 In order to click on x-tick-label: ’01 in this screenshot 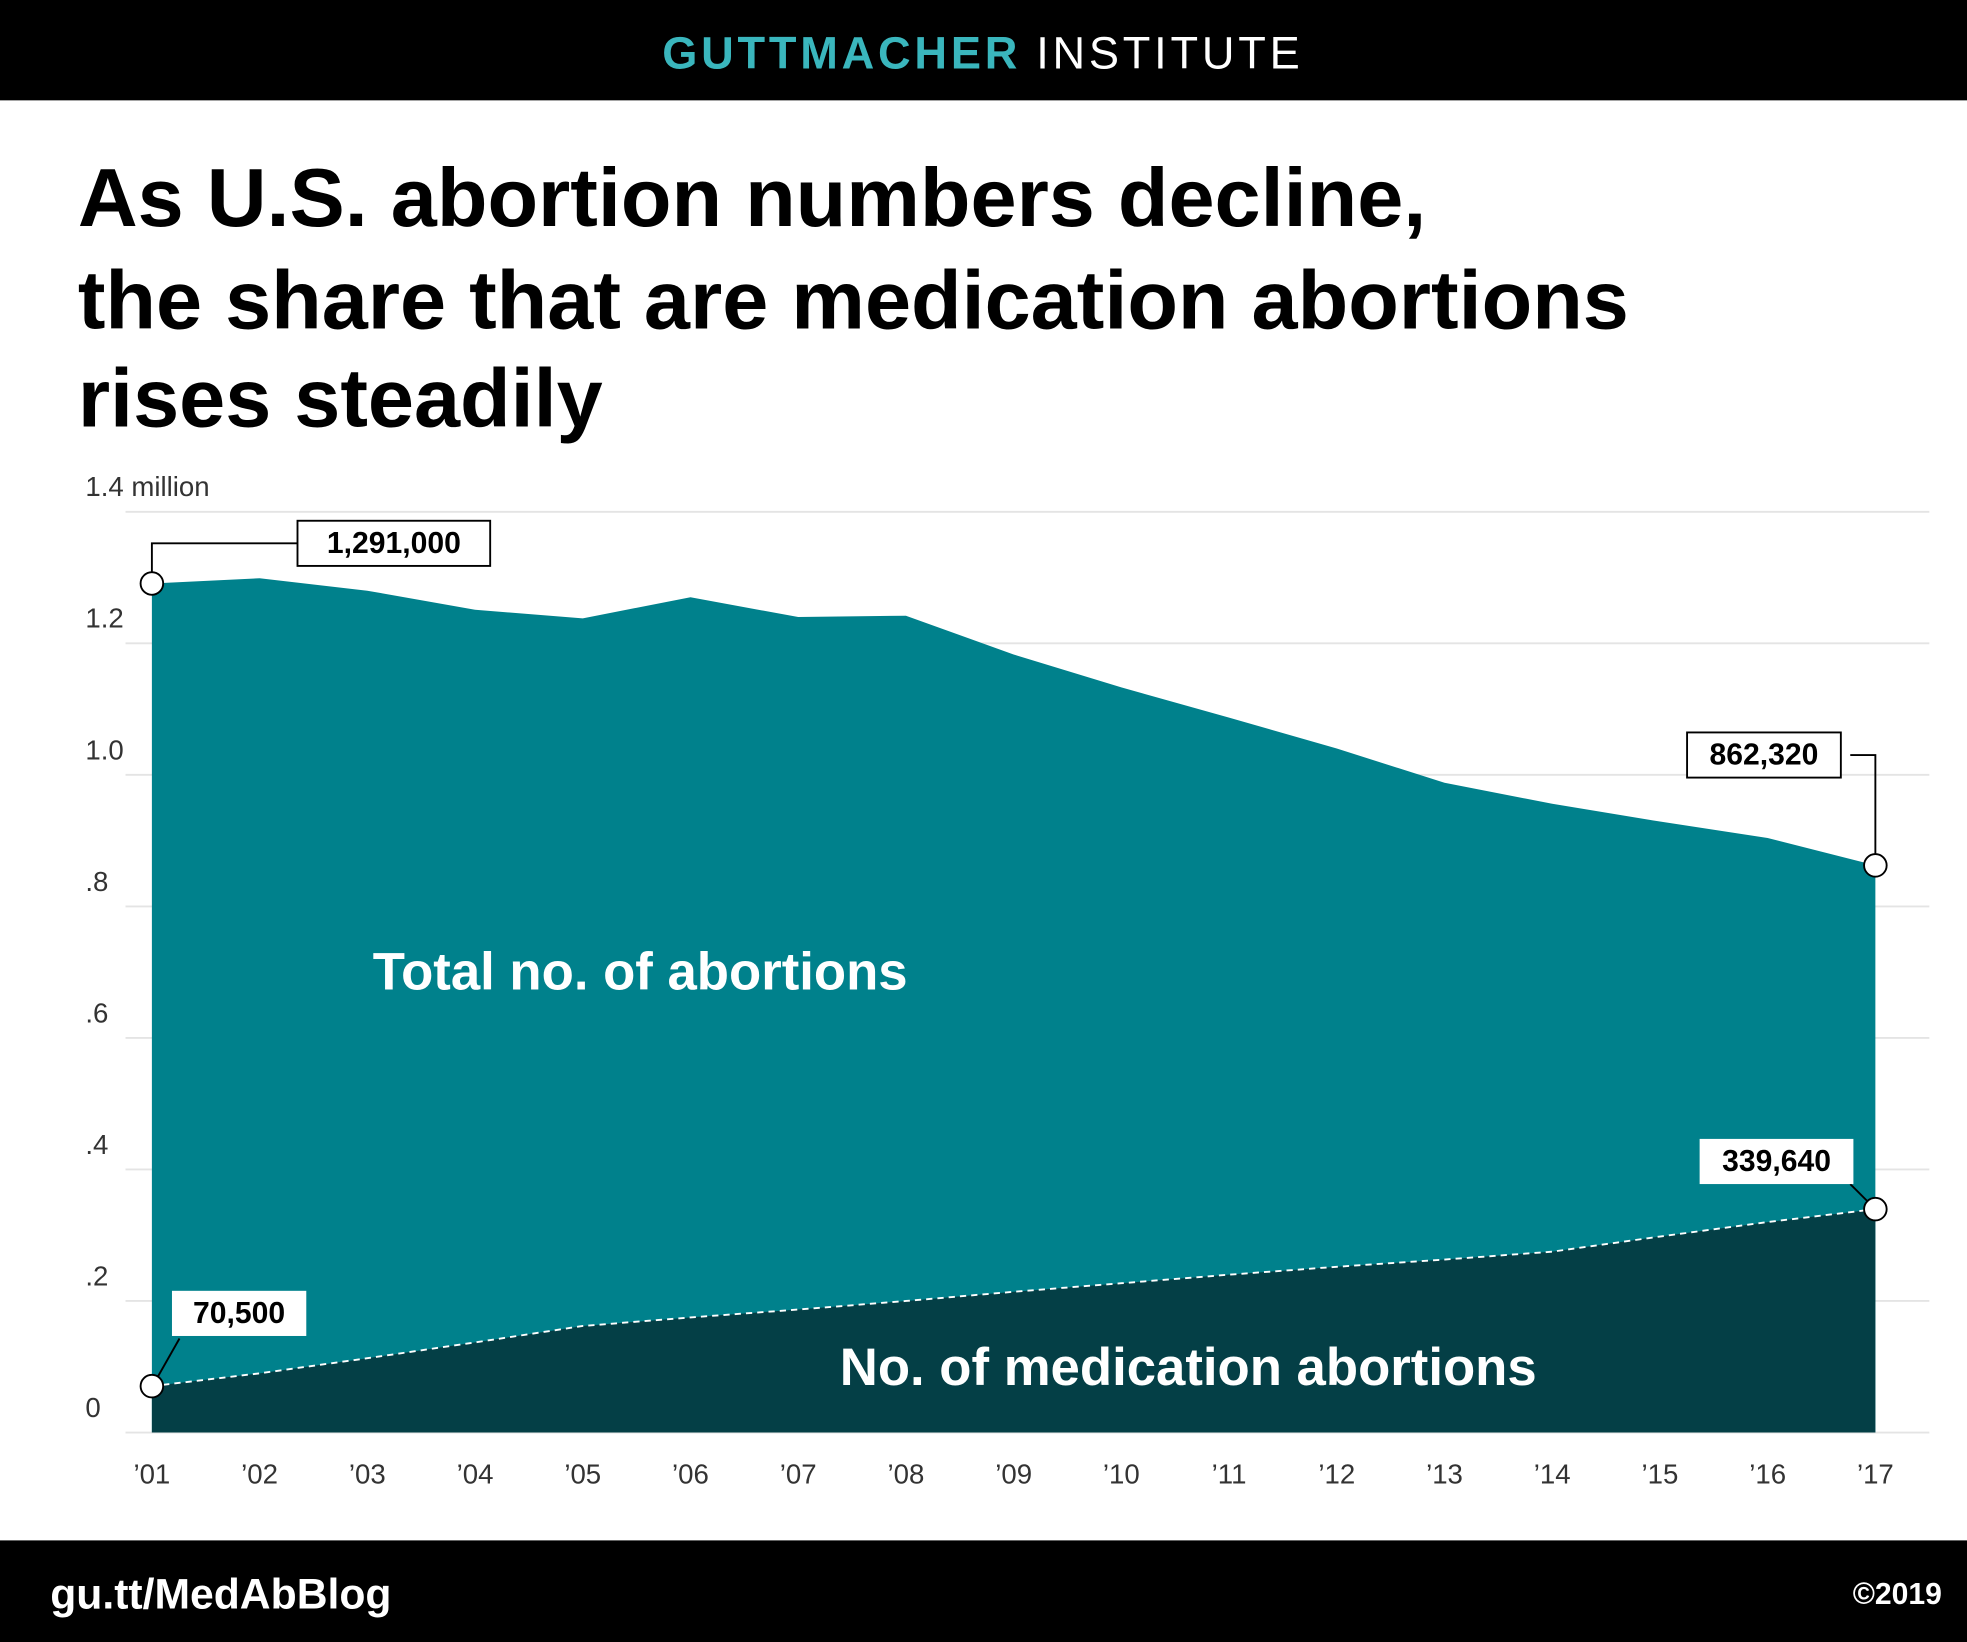, I will do `click(151, 1473)`.